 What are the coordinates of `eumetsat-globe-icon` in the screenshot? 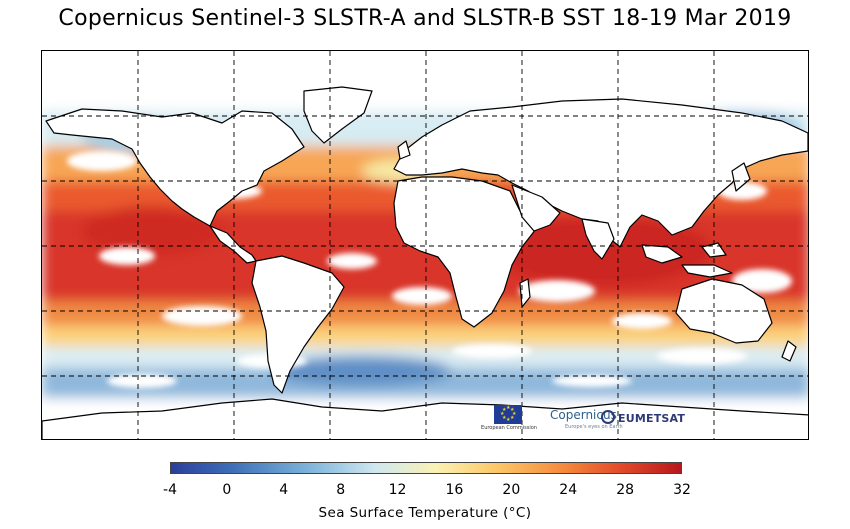 It's located at (608, 417).